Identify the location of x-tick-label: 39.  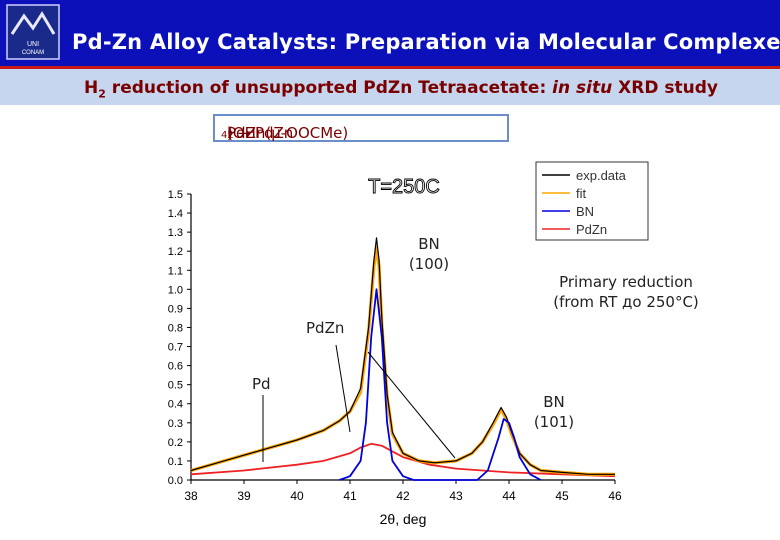
(244, 496).